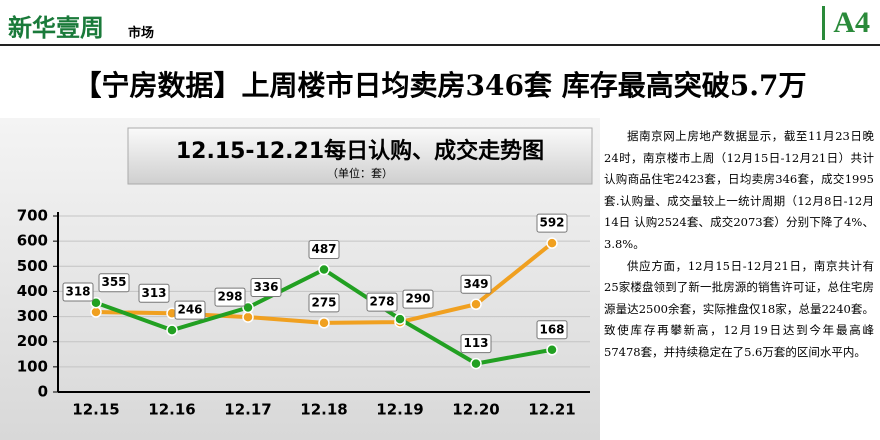  I want to click on data-label: 278, so click(381, 302).